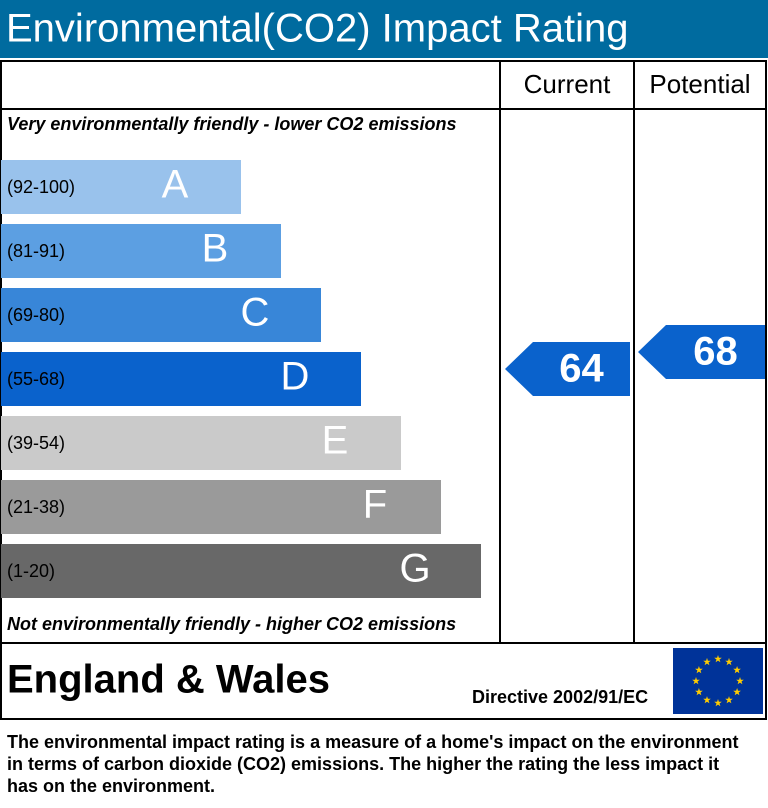 The image size is (768, 808). I want to click on band-range: (55-68), so click(36, 379).